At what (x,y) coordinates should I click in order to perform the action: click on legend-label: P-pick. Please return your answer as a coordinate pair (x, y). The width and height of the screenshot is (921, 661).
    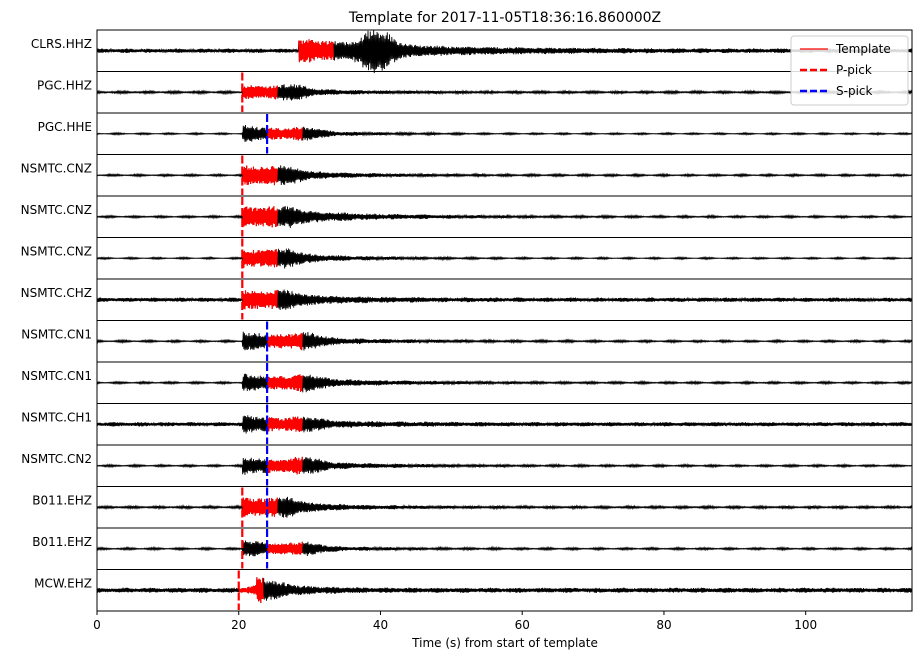
    Looking at the image, I should click on (854, 70).